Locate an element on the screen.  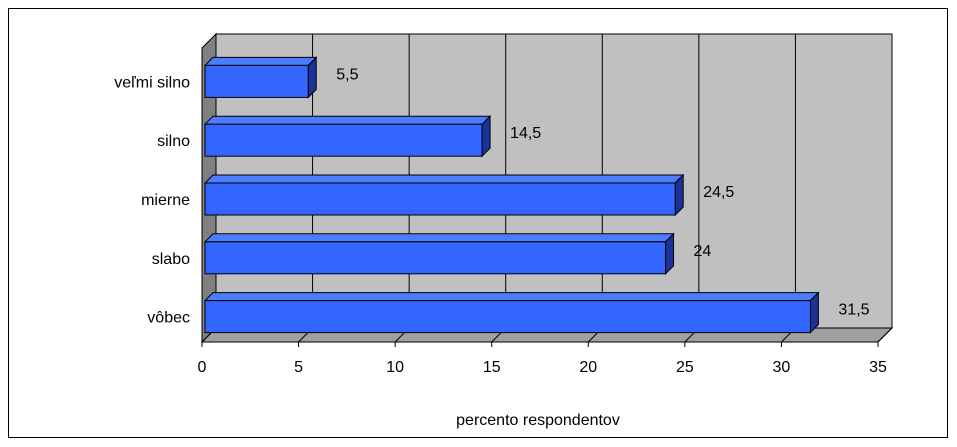
data-label: 24 is located at coordinates (703, 251).